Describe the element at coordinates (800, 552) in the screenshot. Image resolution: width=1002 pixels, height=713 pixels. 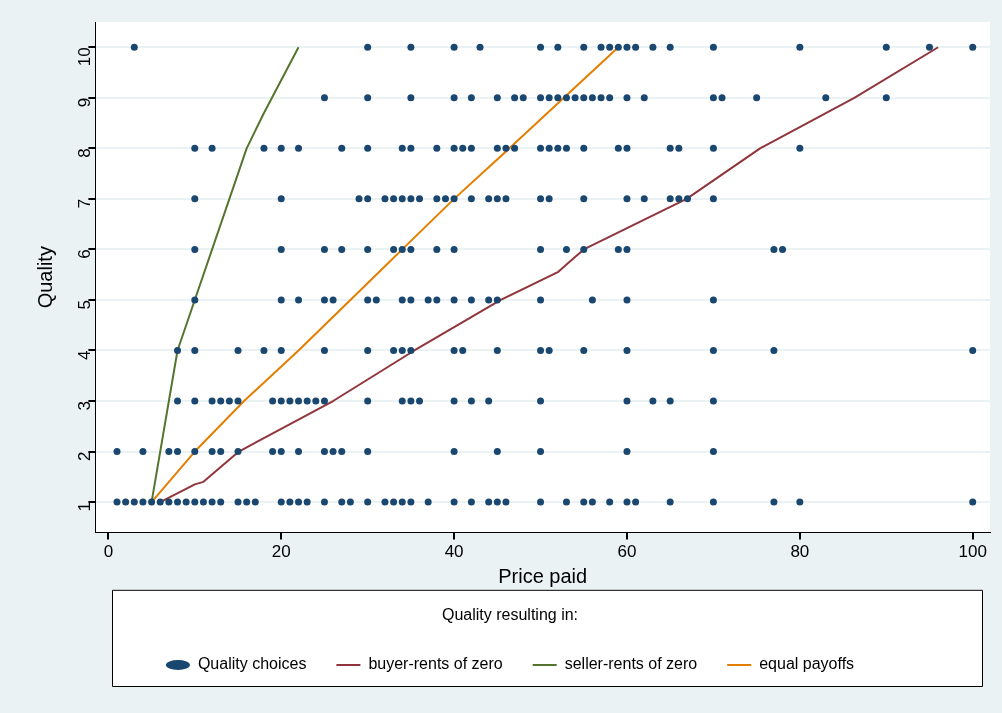
I see `x-tick-label: 80` at that location.